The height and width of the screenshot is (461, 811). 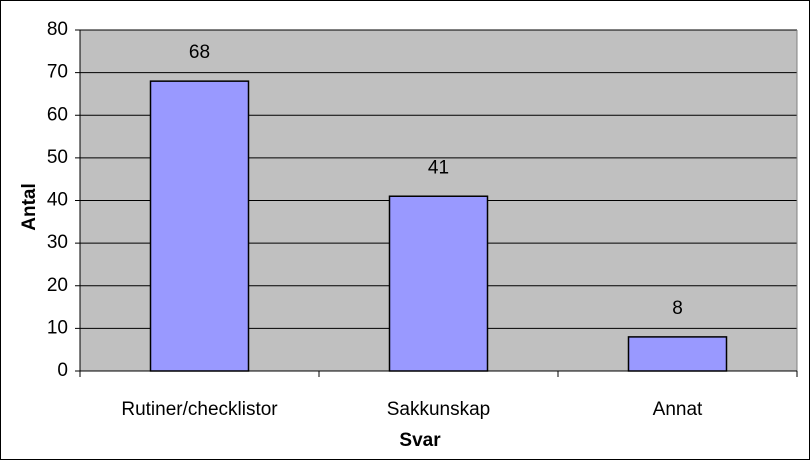 I want to click on y-tick-label: 30, so click(x=57, y=242).